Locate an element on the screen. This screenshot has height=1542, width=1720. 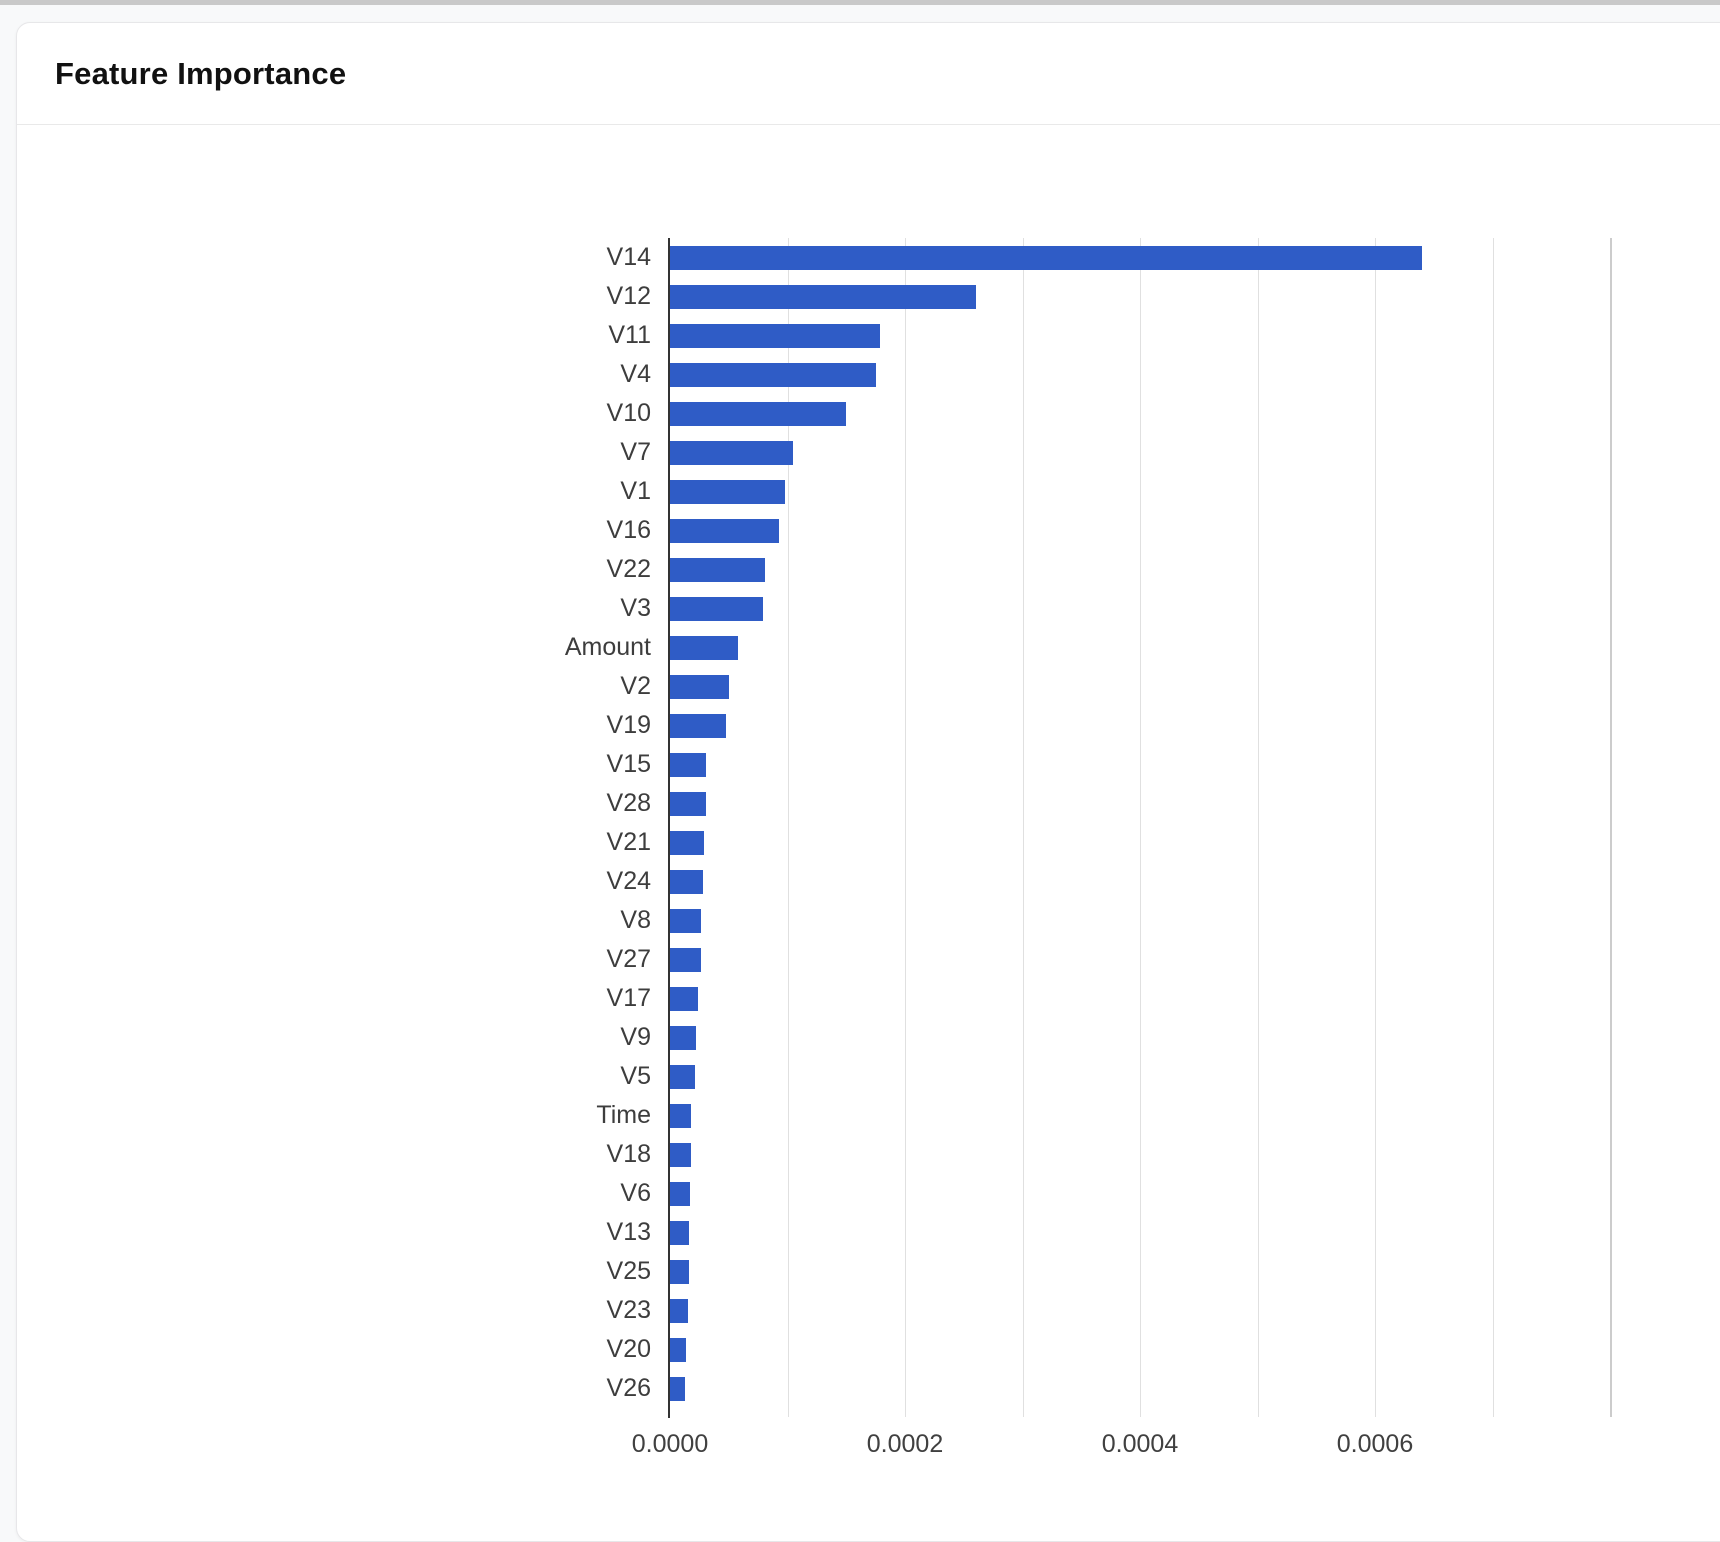
bar-V16 is located at coordinates (725, 530).